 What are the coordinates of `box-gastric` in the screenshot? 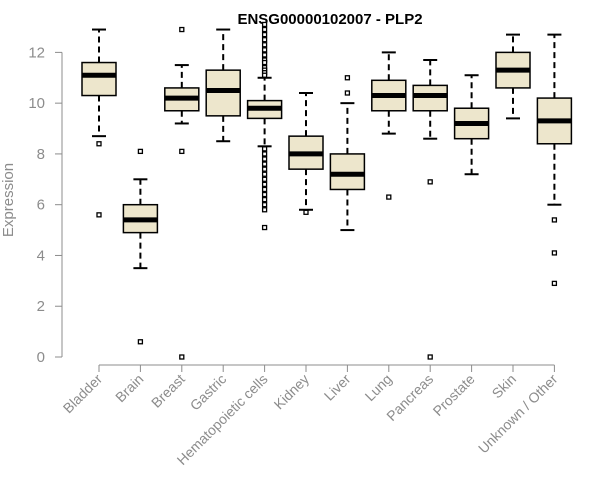 It's located at (223, 85).